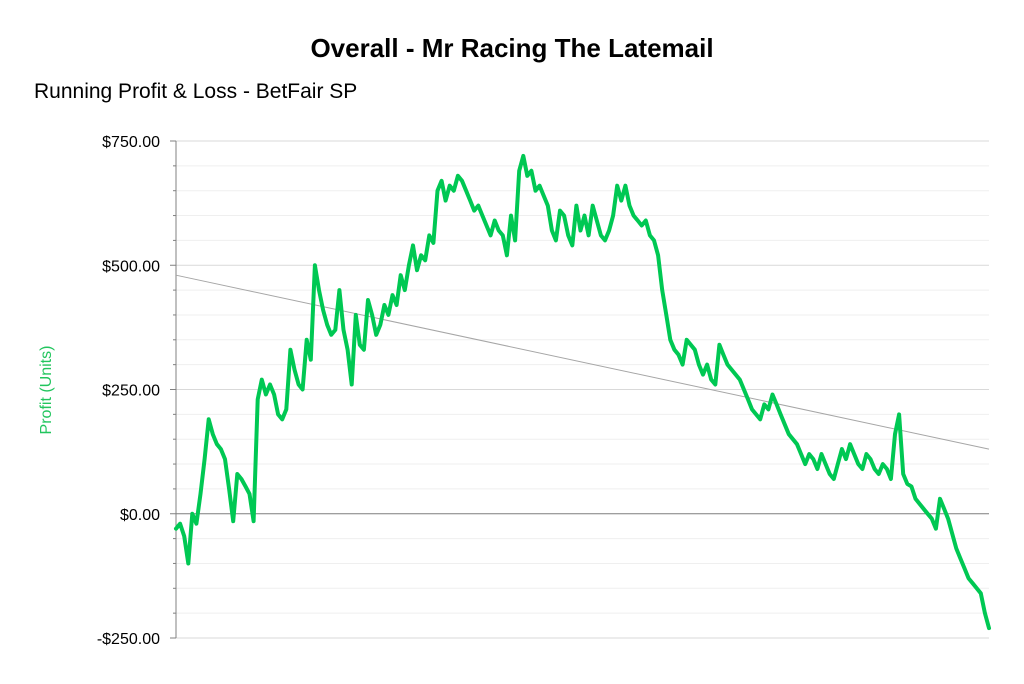 The height and width of the screenshot is (684, 1024). I want to click on y-axis-title: Profit (Units), so click(46, 390).